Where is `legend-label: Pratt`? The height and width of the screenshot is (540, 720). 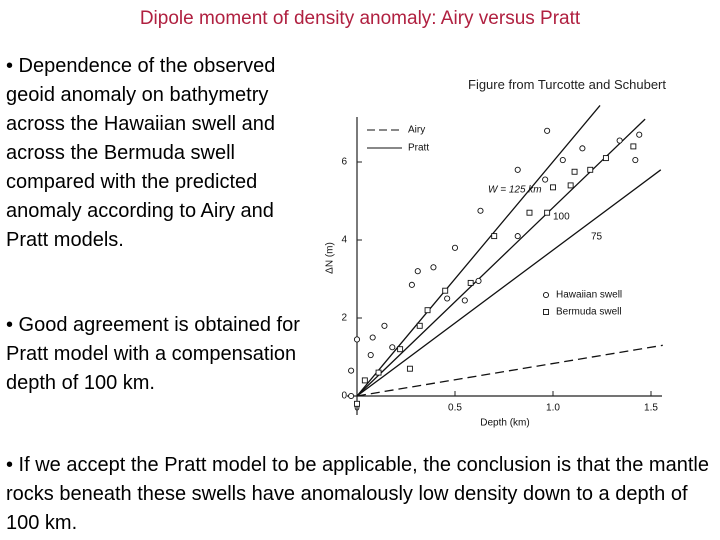
legend-label: Pratt is located at coordinates (418, 148).